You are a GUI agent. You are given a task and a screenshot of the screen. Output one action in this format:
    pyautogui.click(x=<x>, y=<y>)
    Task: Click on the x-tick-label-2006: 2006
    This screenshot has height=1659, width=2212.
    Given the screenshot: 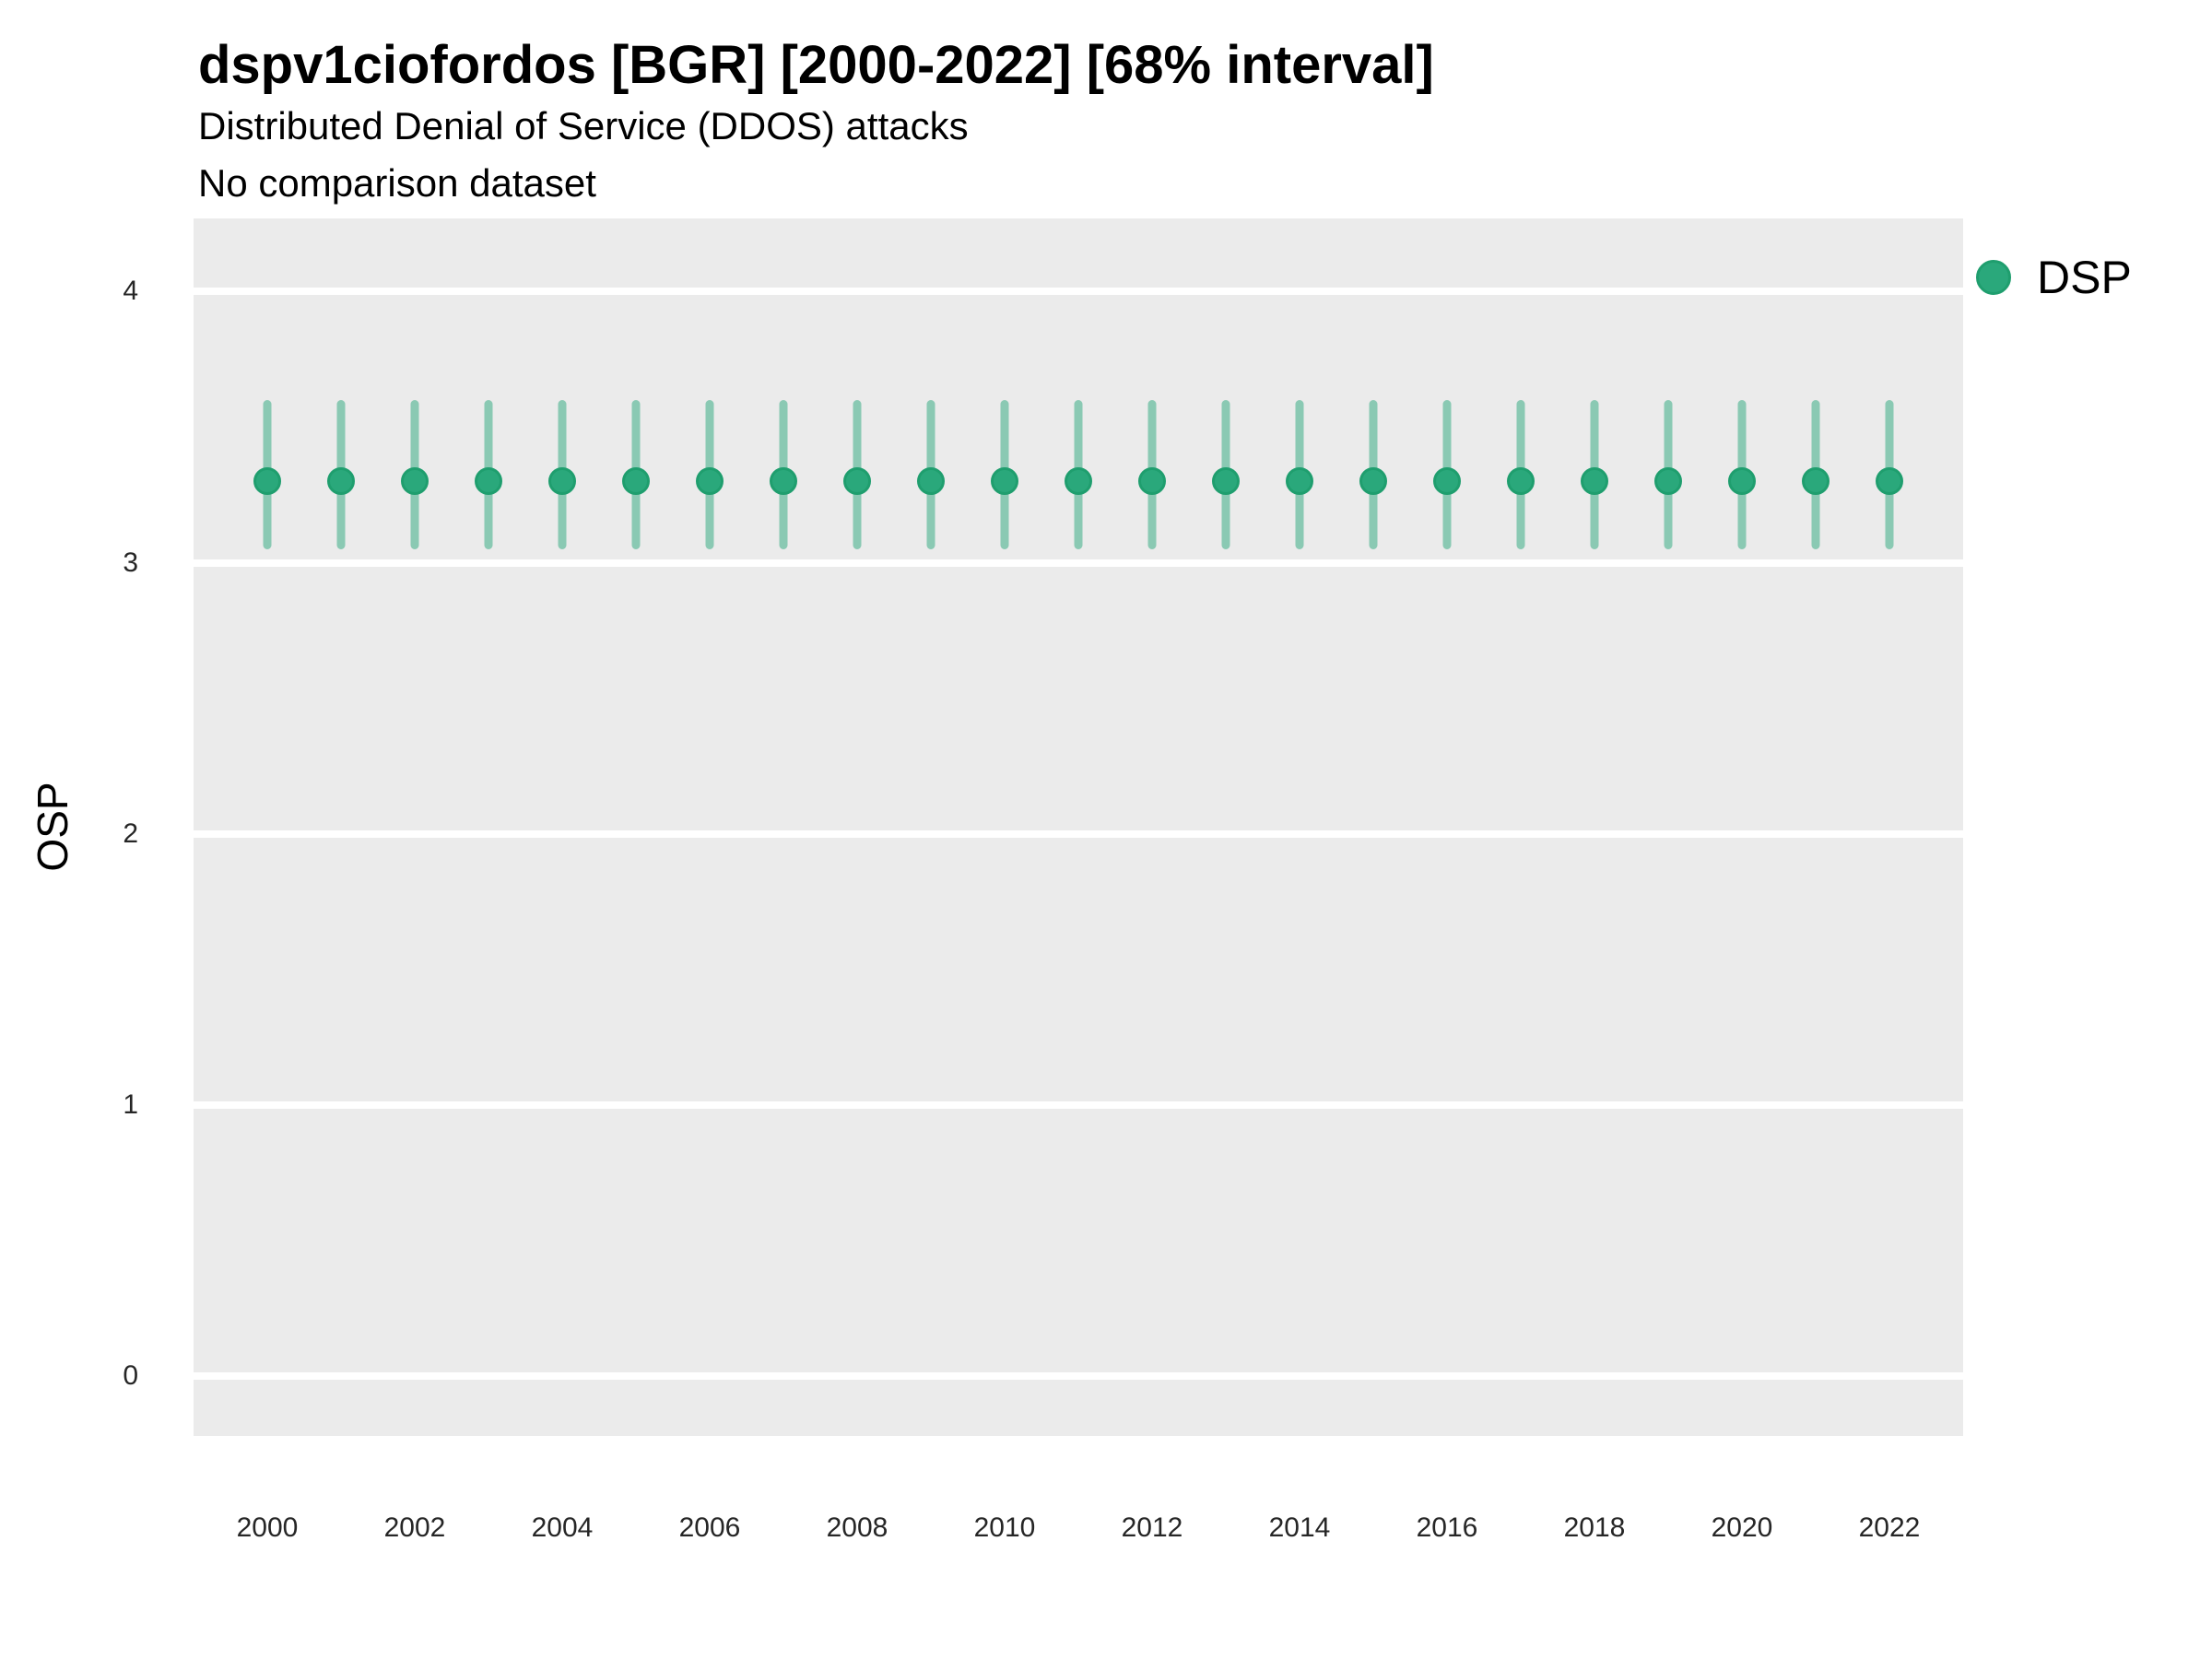 What is the action you would take?
    pyautogui.click(x=709, y=1527)
    